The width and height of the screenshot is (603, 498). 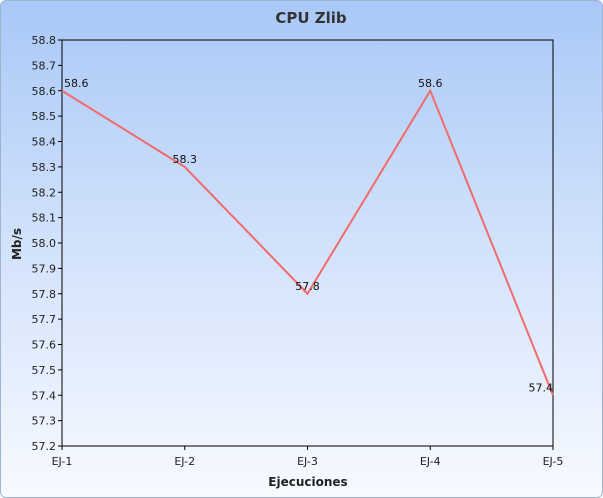 I want to click on y-tick-label: 58.0, so click(x=44, y=243).